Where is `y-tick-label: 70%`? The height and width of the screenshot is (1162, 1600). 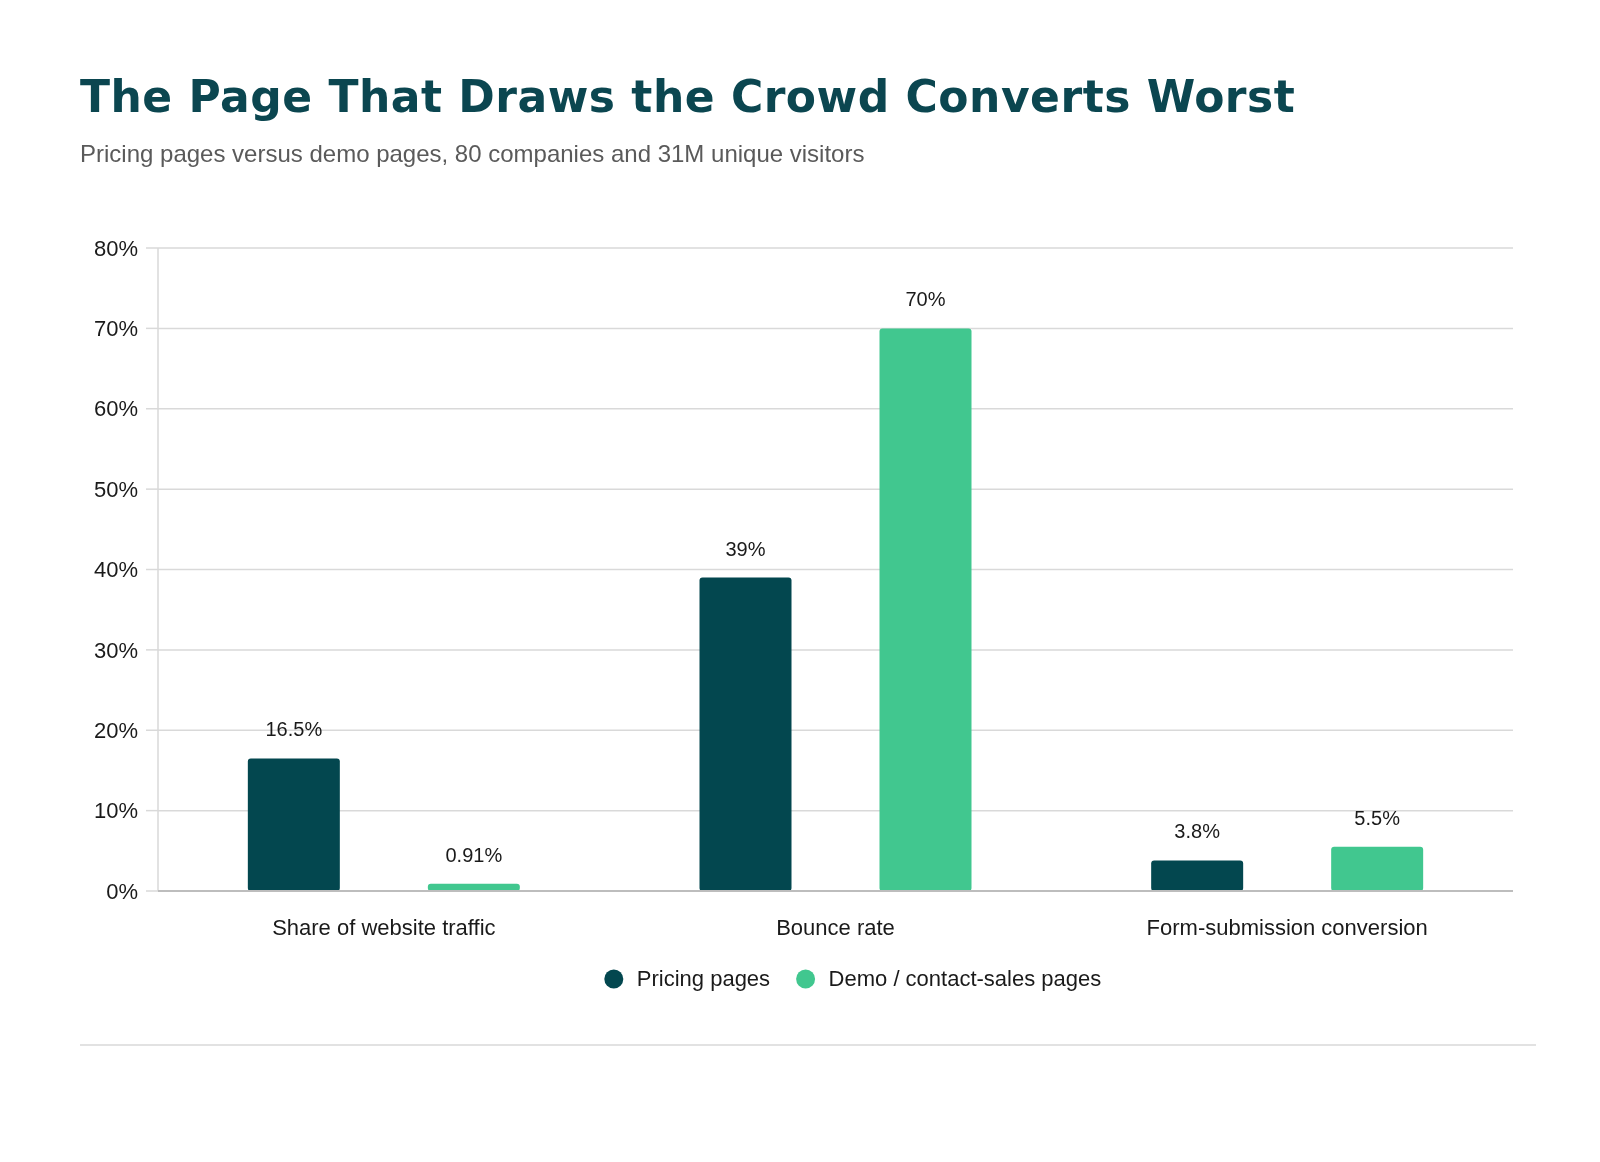
y-tick-label: 70% is located at coordinates (115, 329).